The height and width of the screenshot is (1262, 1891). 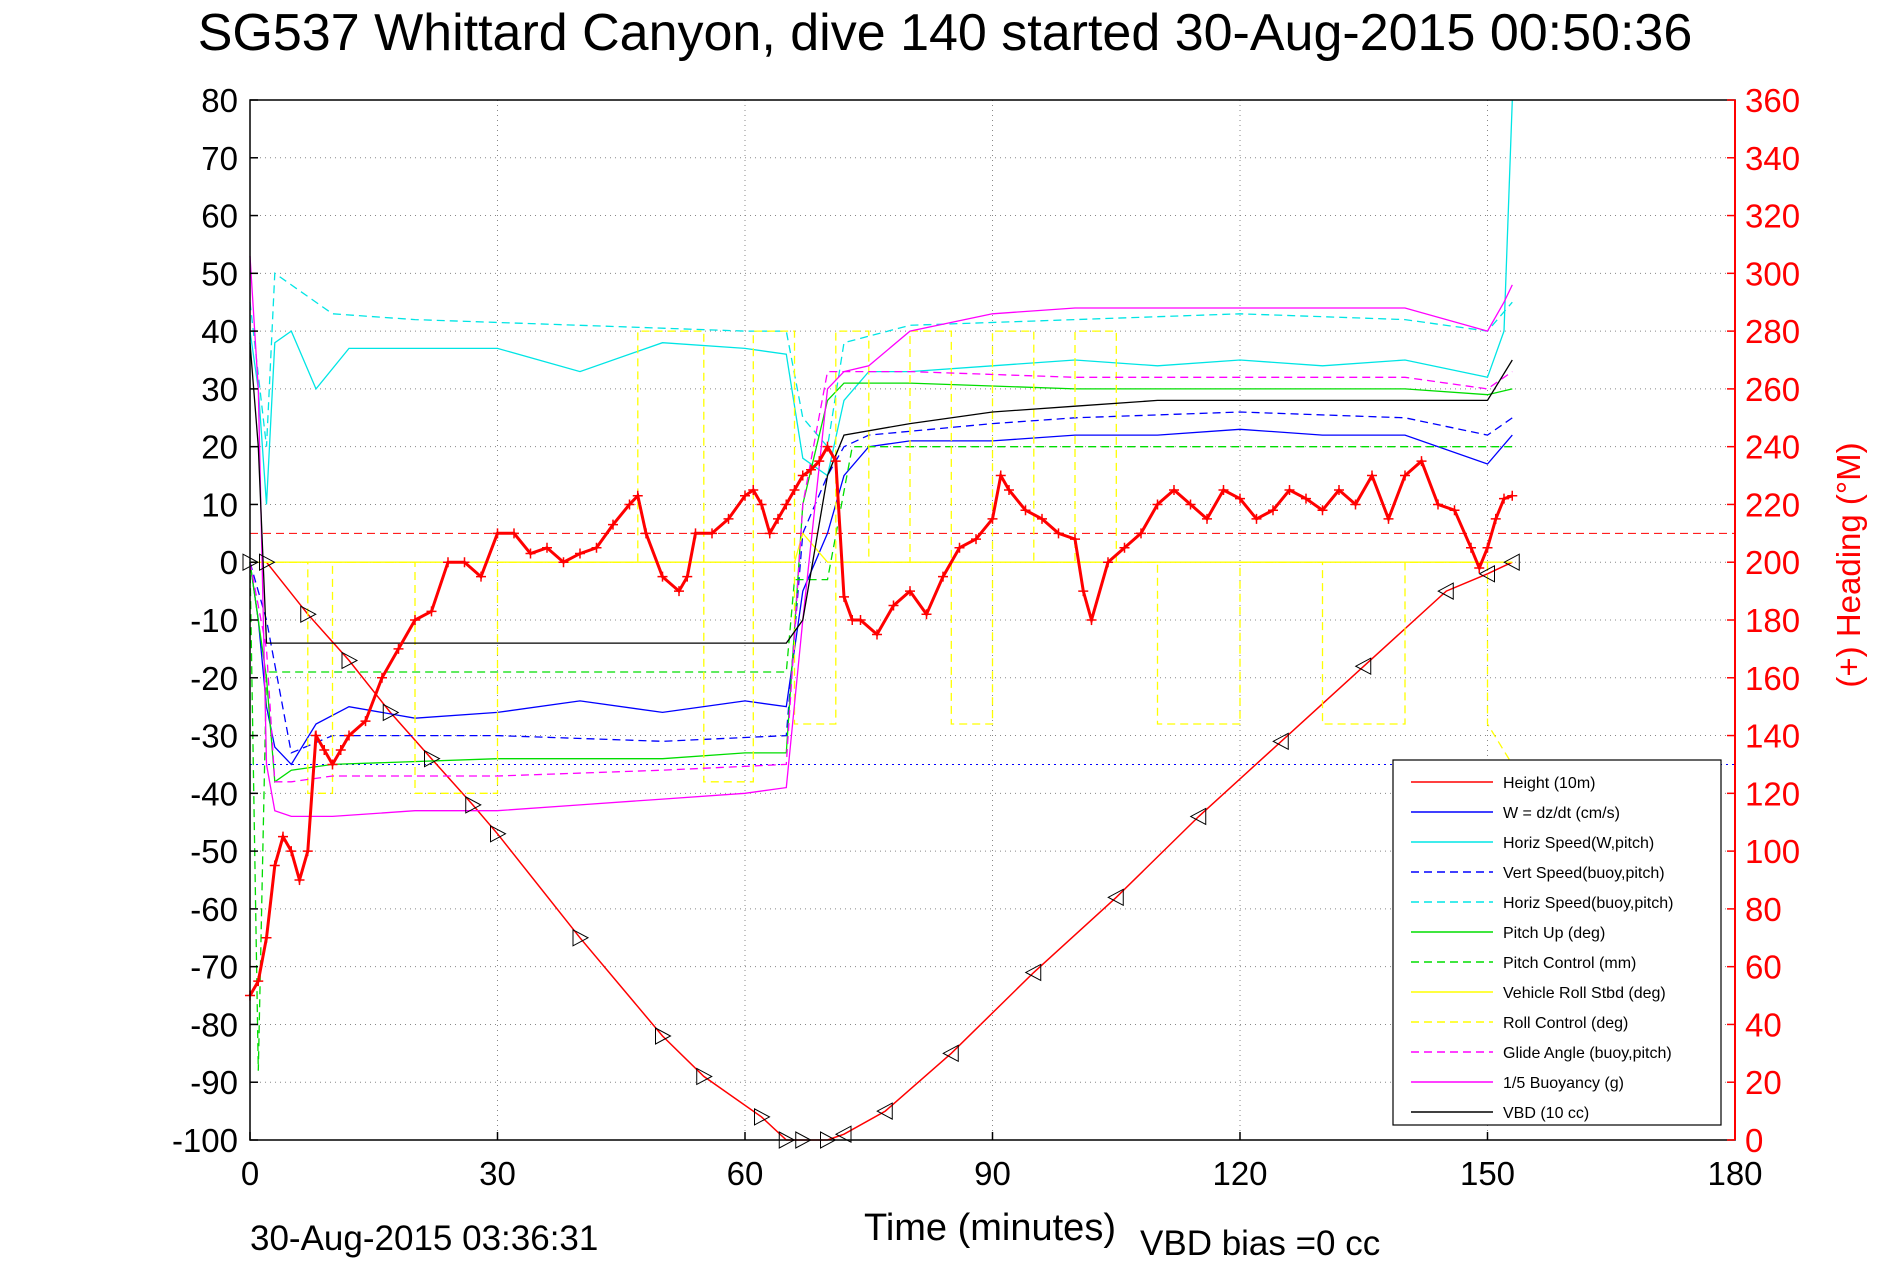 What do you see at coordinates (214, 967) in the screenshot?
I see `y-left-tick-label: -70` at bounding box center [214, 967].